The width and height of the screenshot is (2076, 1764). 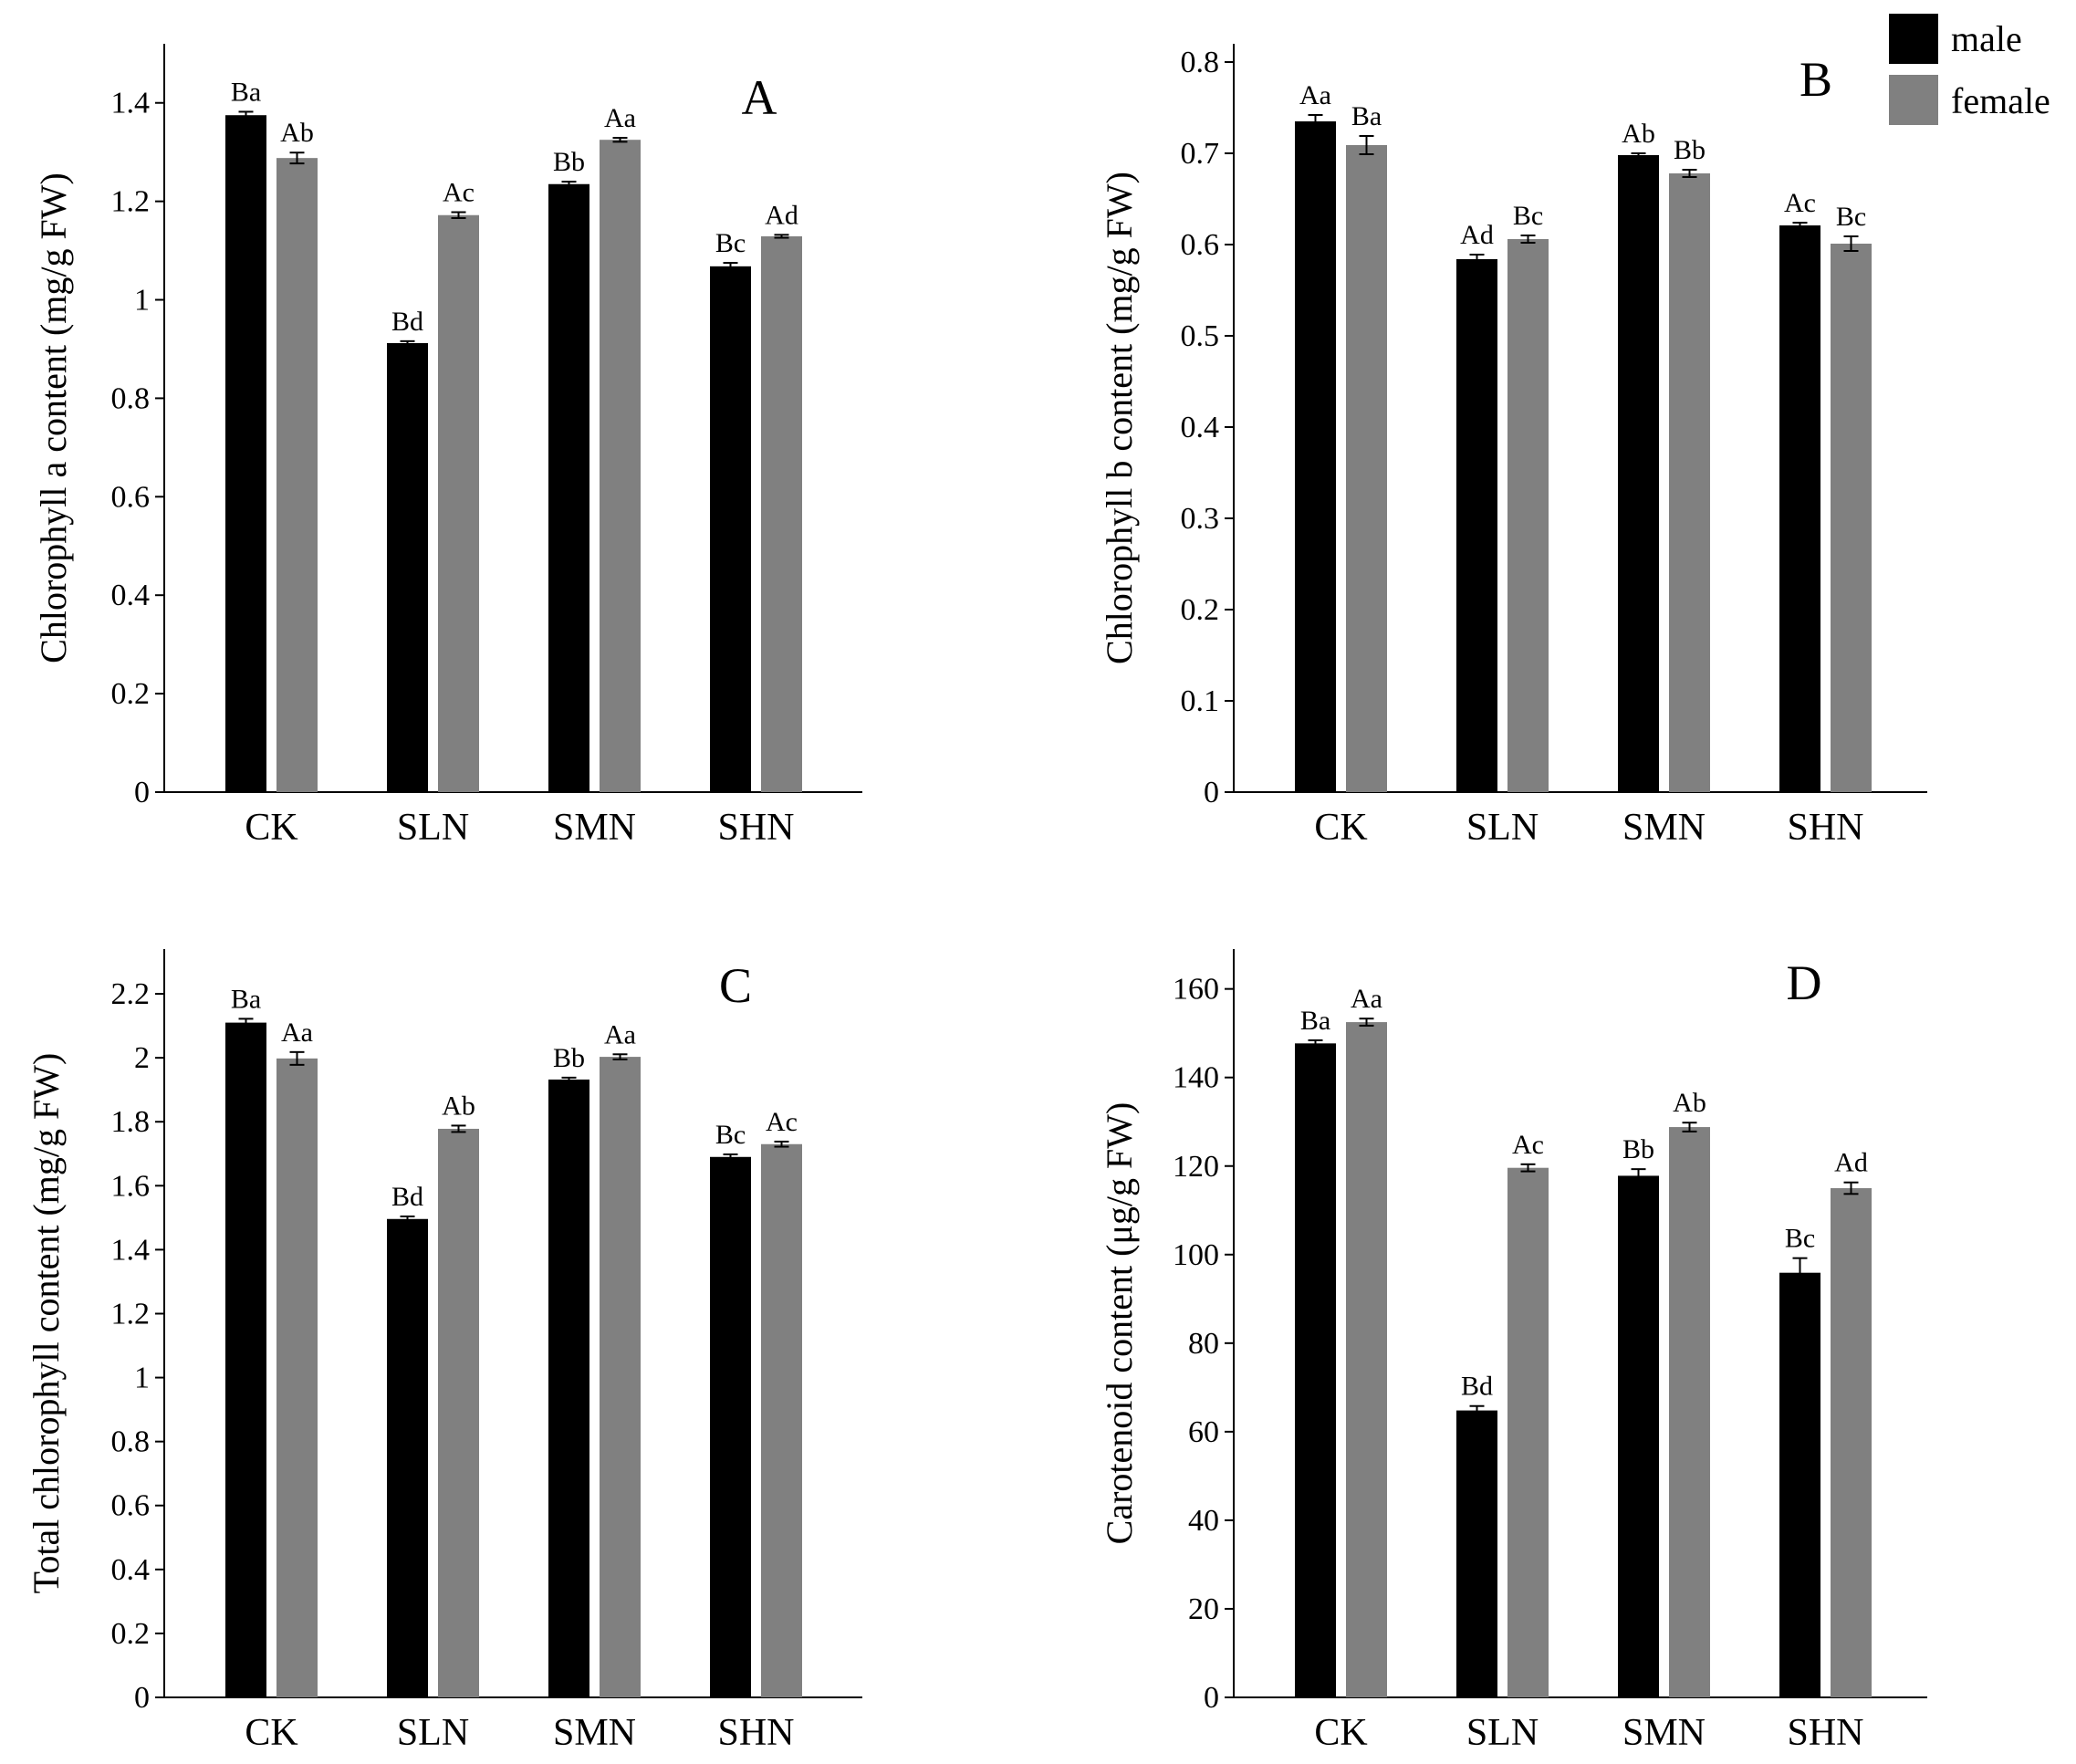 I want to click on y-tick-label: 100, so click(x=1196, y=1255).